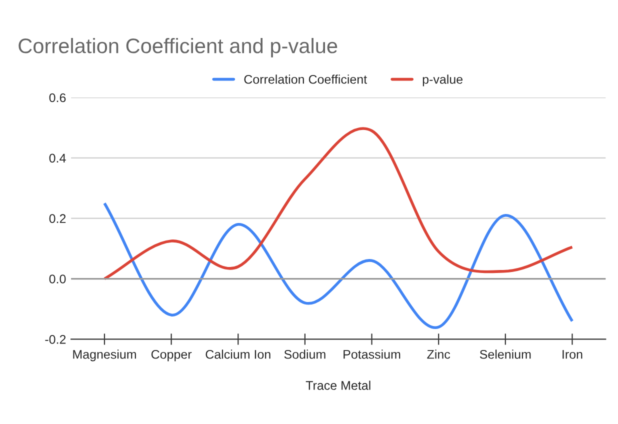 The width and height of the screenshot is (618, 424). I want to click on x-tick-label: Calcium Ion, so click(238, 354).